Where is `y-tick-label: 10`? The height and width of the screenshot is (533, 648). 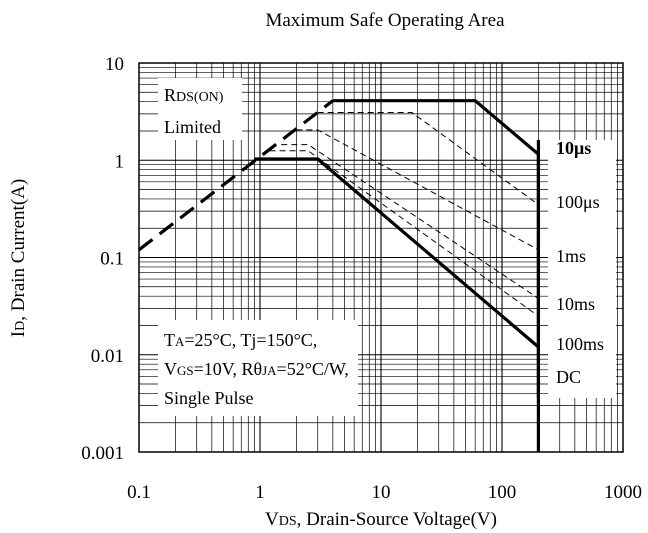
y-tick-label: 10 is located at coordinates (114, 64).